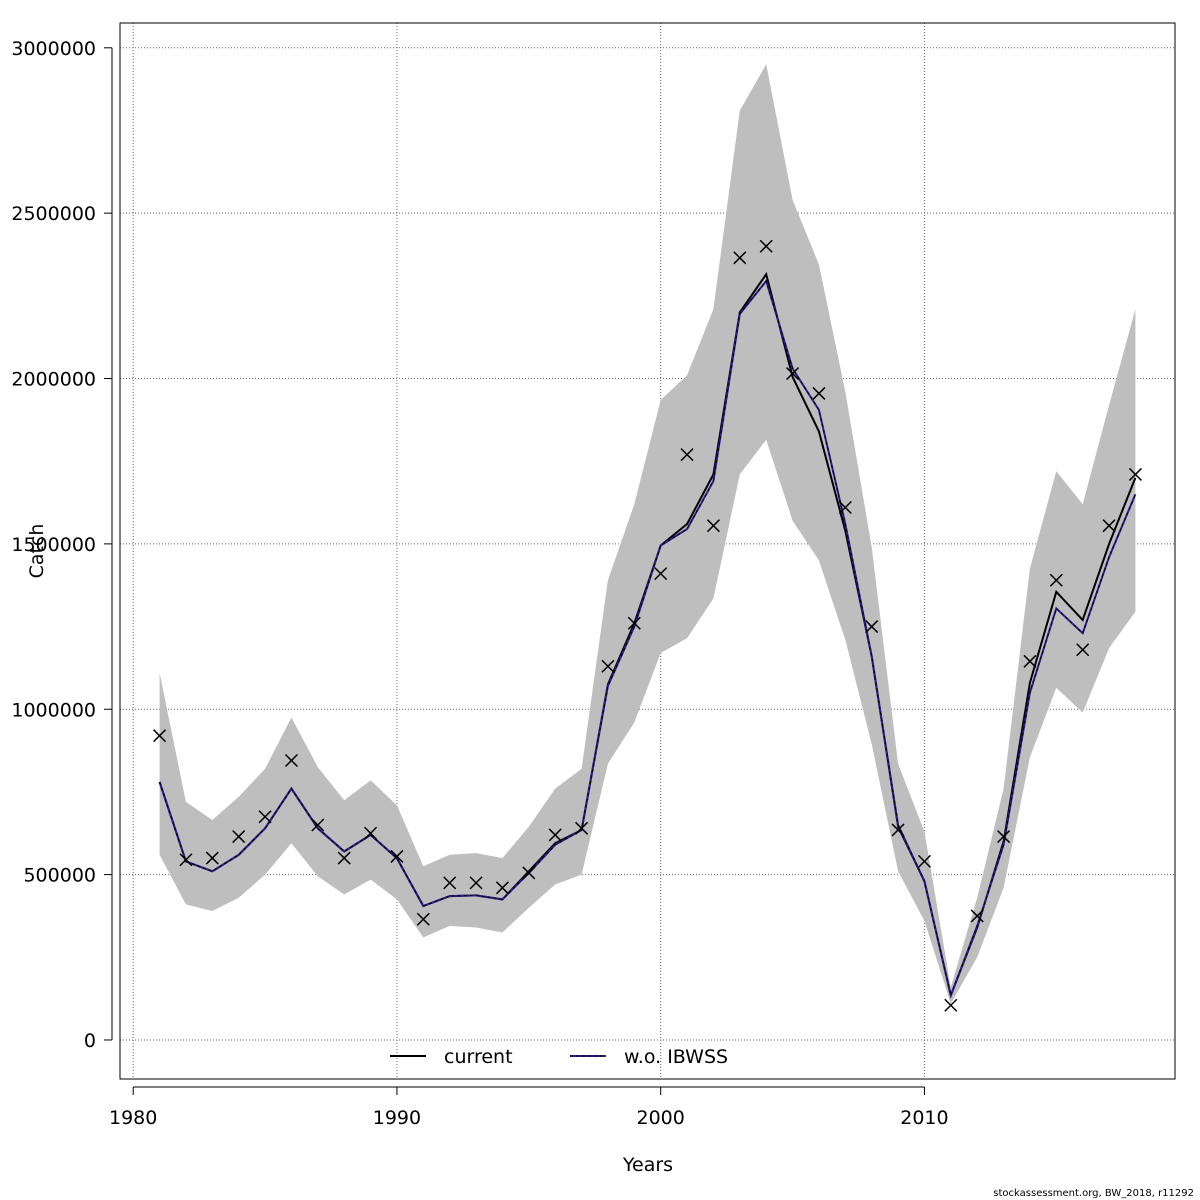 This screenshot has width=1200, height=1200. I want to click on observed-point-2017, so click(1109, 526).